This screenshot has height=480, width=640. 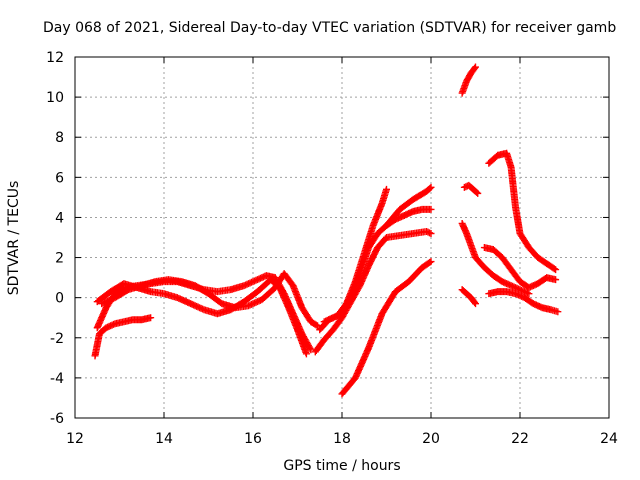 What do you see at coordinates (59, 178) in the screenshot?
I see `y-tick-label: 6` at bounding box center [59, 178].